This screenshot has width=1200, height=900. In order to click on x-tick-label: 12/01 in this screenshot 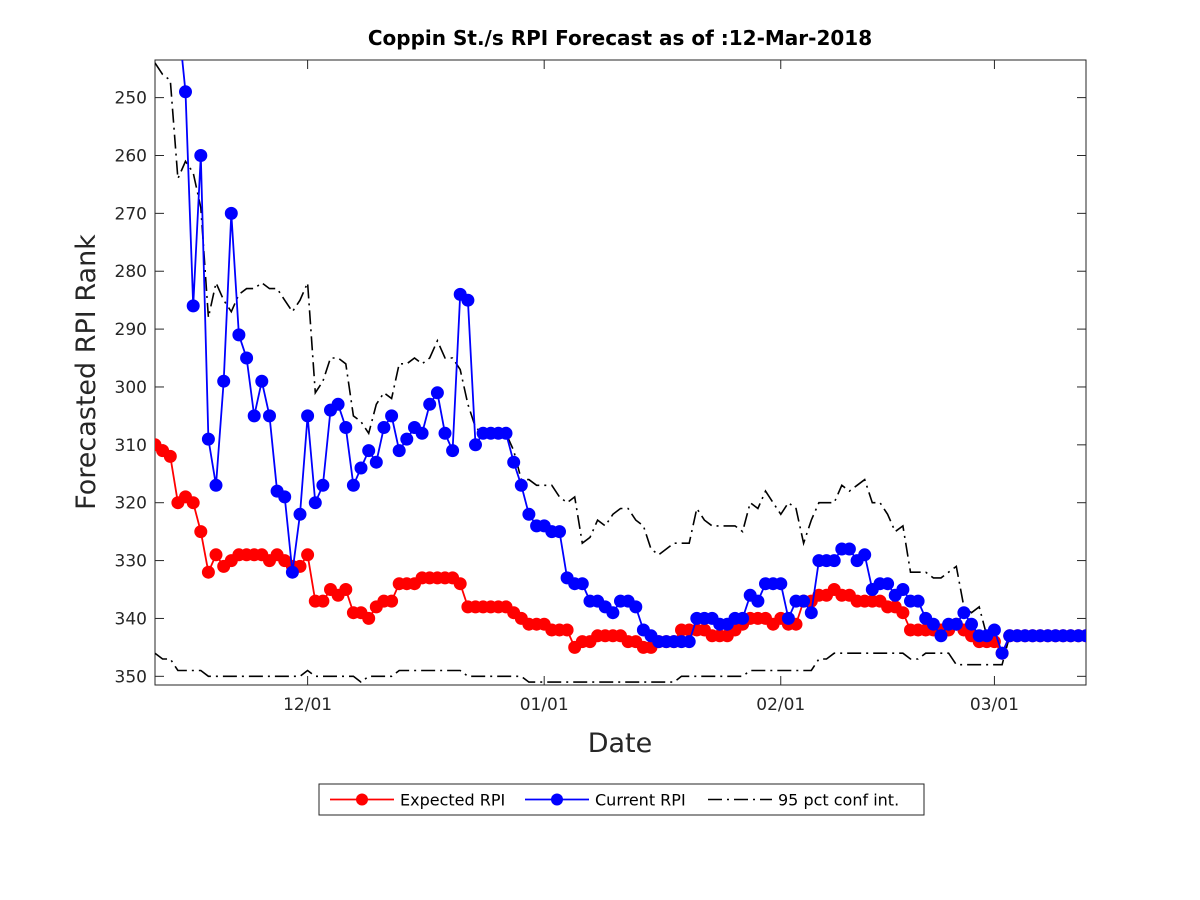, I will do `click(307, 705)`.